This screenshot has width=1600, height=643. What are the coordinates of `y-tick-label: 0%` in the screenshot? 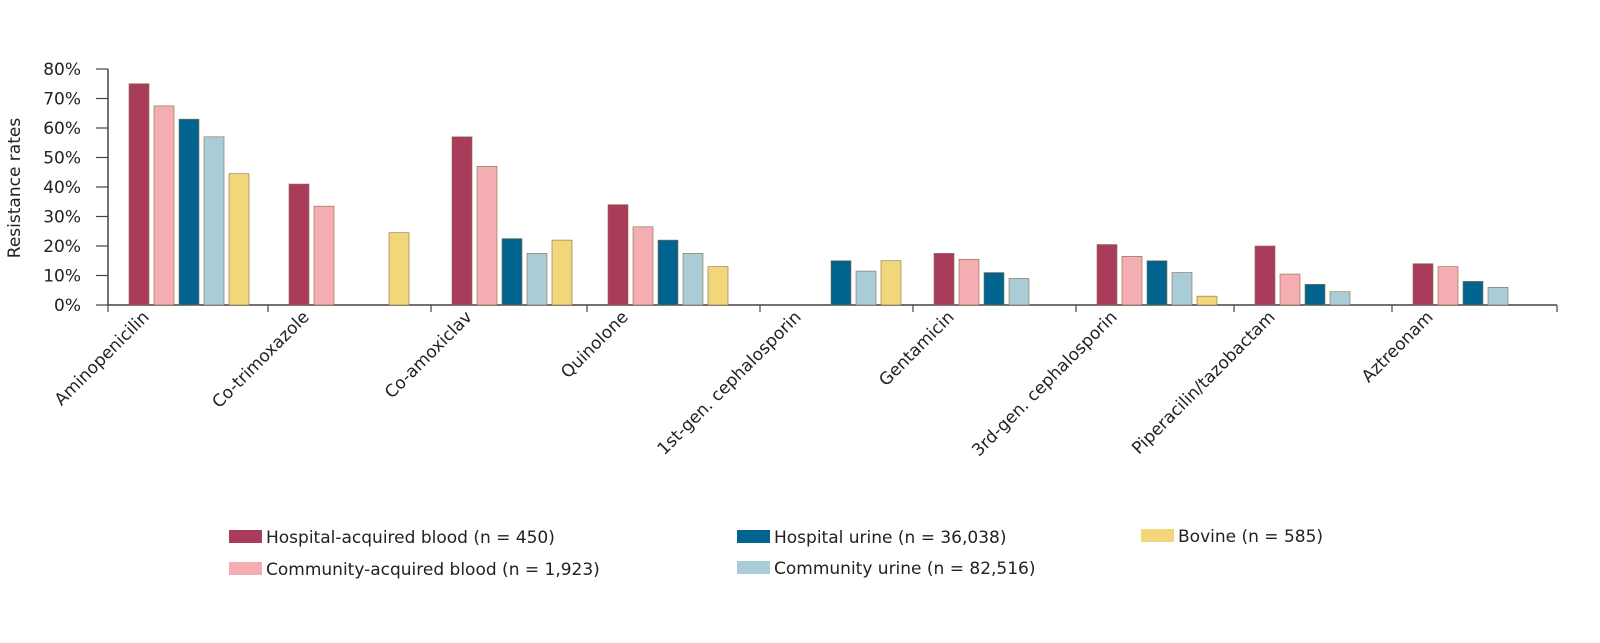 It's located at (67, 306).